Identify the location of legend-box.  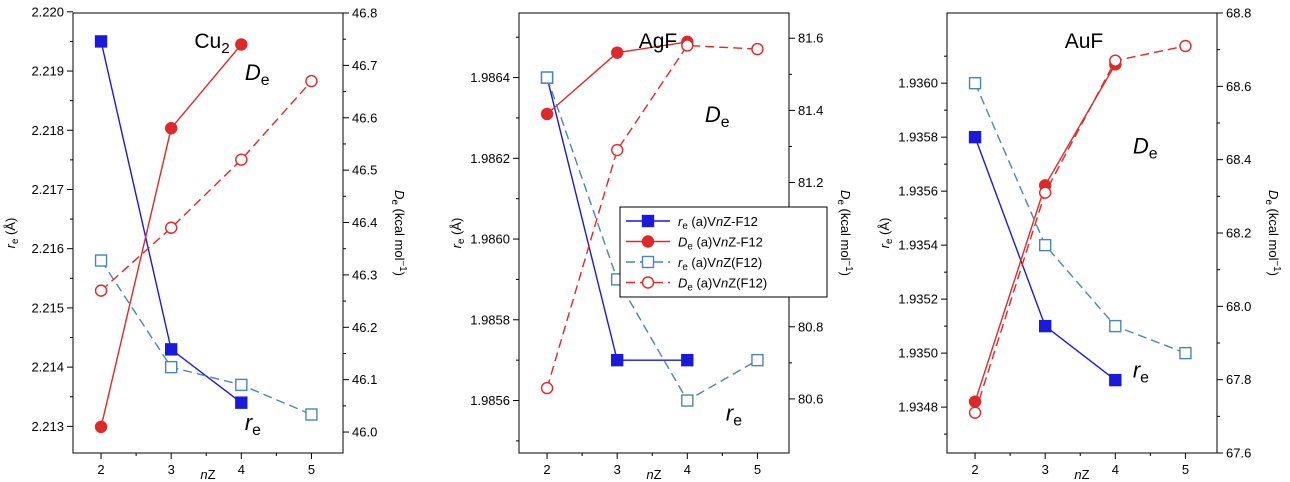
(723, 252).